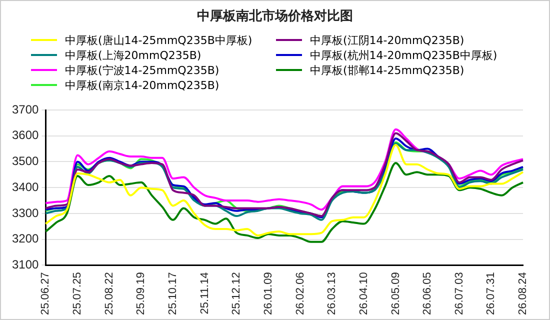 The height and width of the screenshot is (320, 550). I want to click on legend-label: 中厚板(邯郸14-25mmQ235B), so click(387, 70).